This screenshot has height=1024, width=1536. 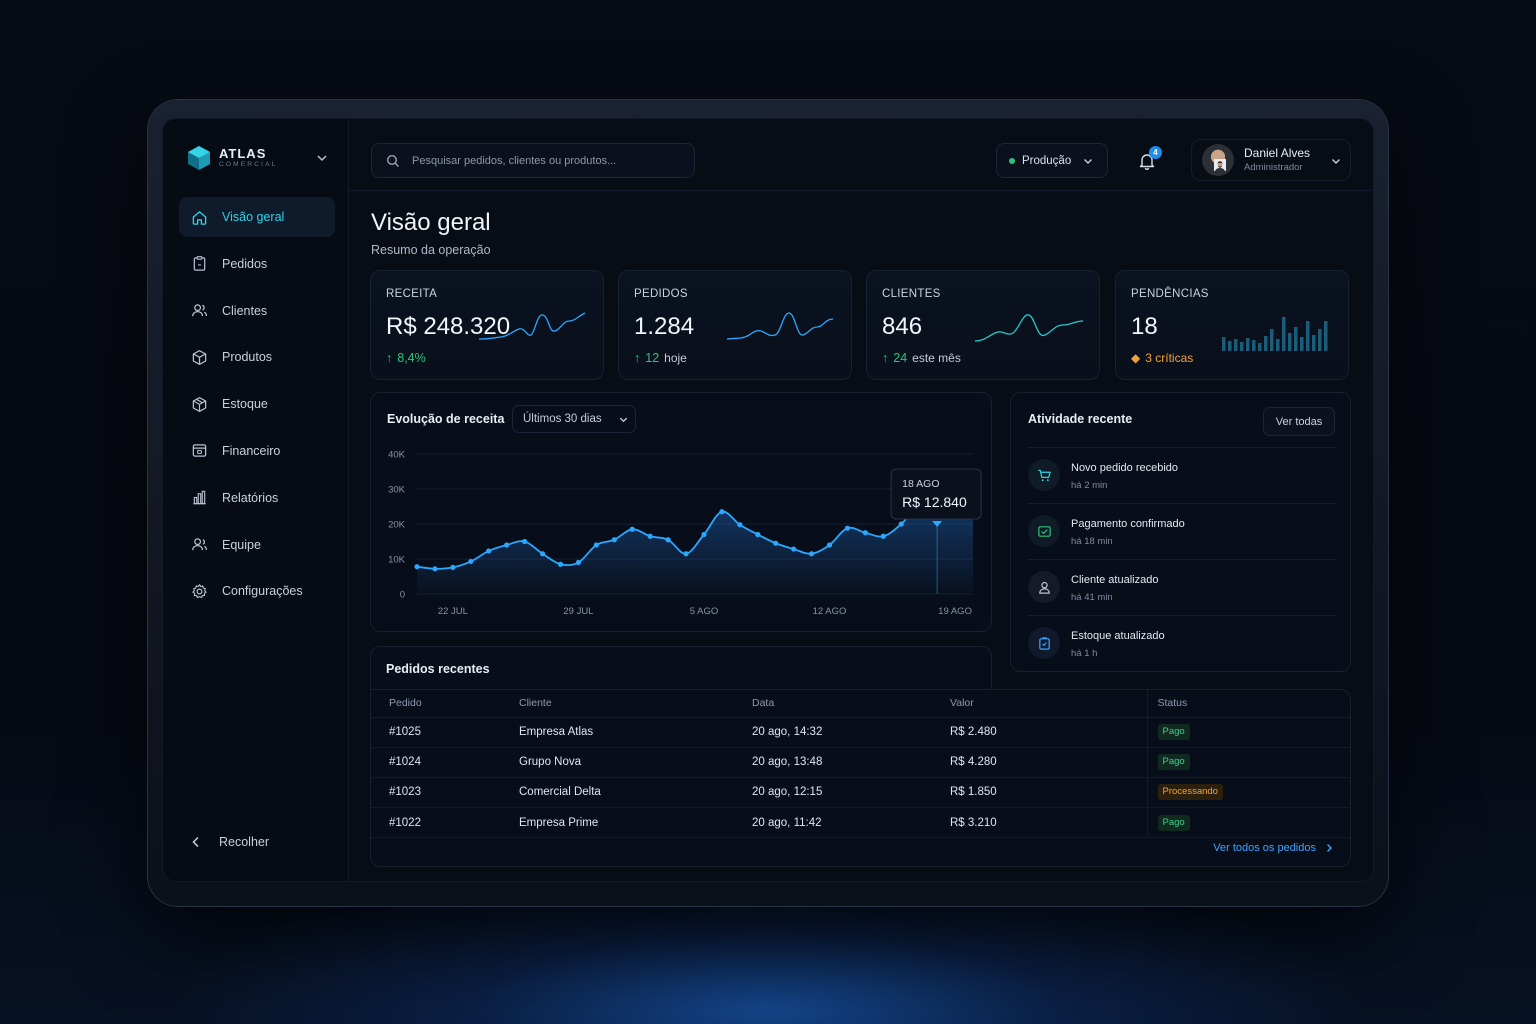 I want to click on sidebar-item-overview: Visão geral, so click(x=257, y=217).